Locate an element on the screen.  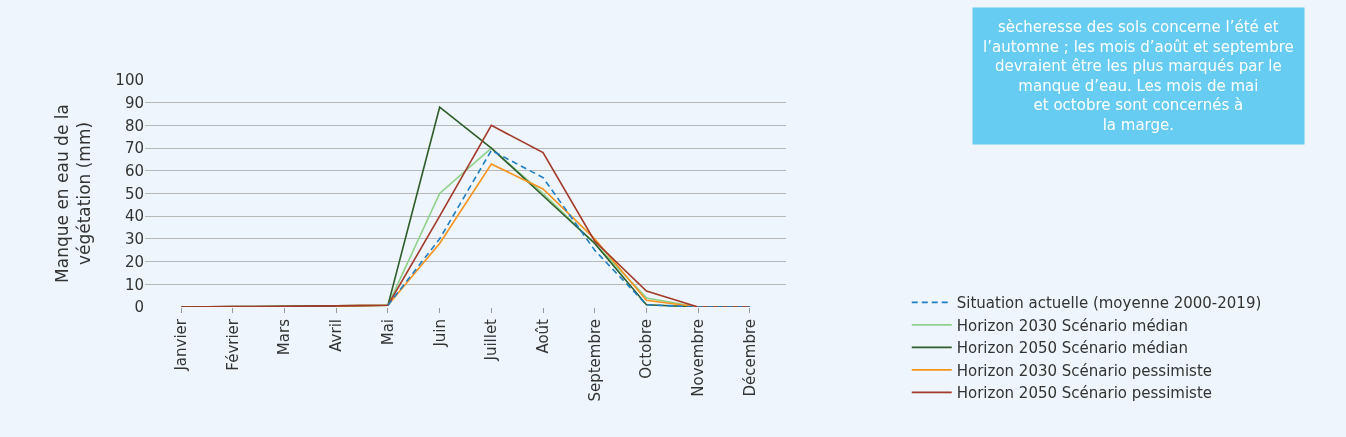
x-tick-label: Novembre is located at coordinates (697, 358).